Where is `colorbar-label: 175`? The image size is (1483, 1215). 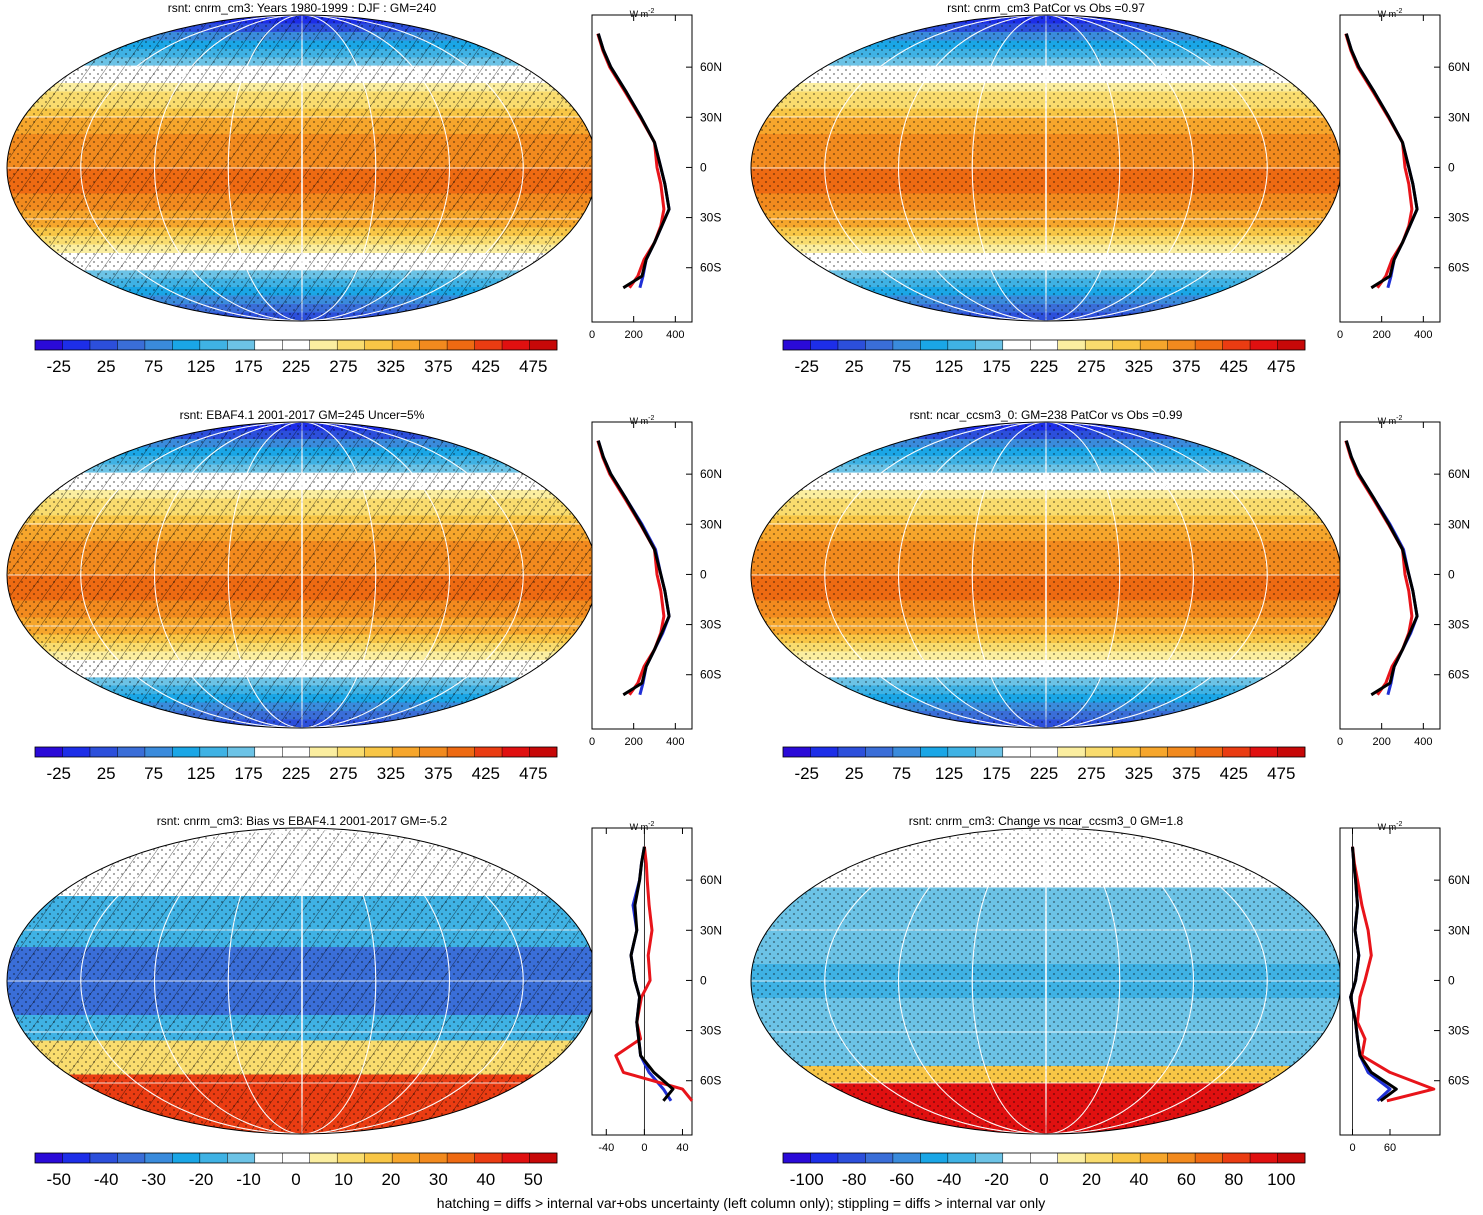 colorbar-label: 175 is located at coordinates (248, 773).